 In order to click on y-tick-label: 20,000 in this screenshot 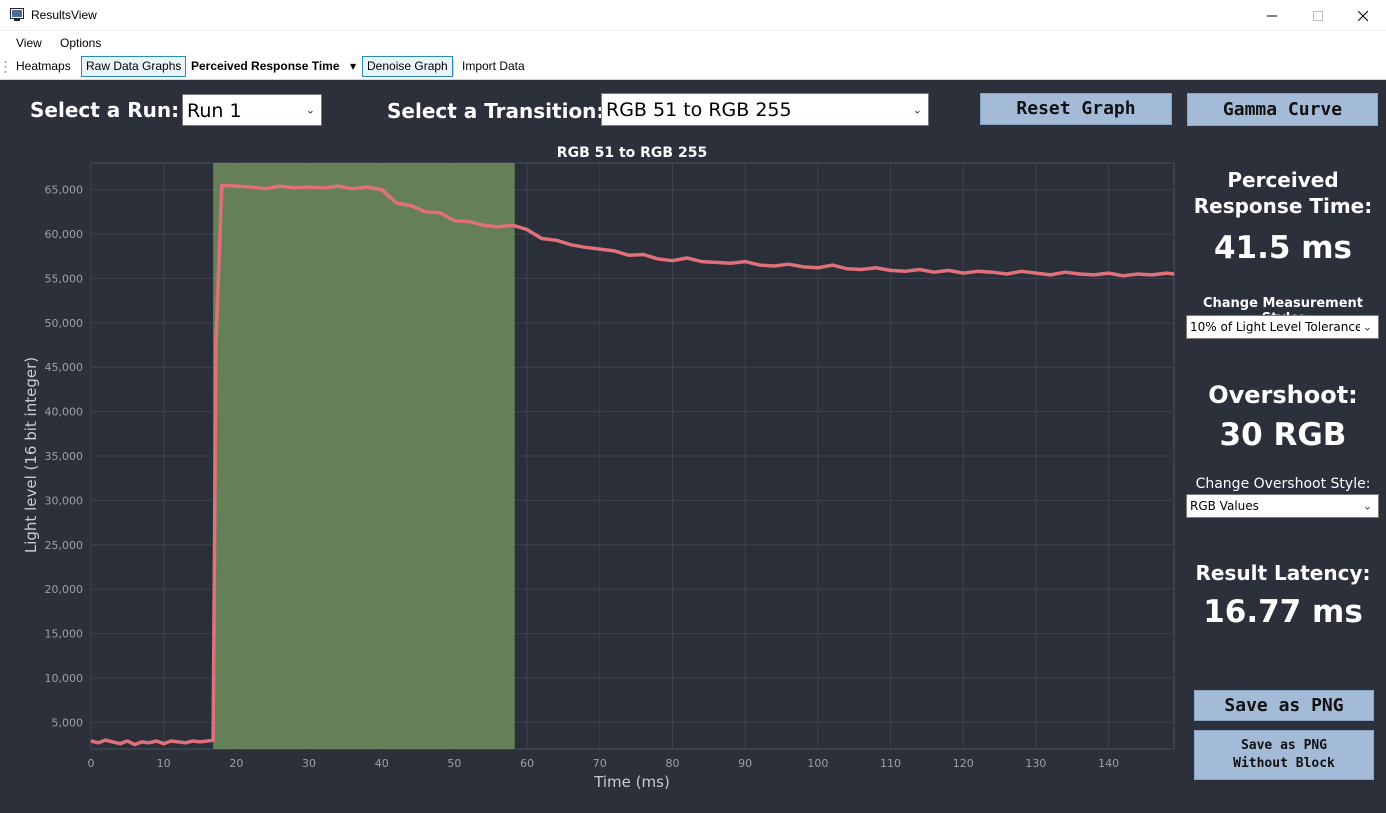, I will do `click(64, 589)`.